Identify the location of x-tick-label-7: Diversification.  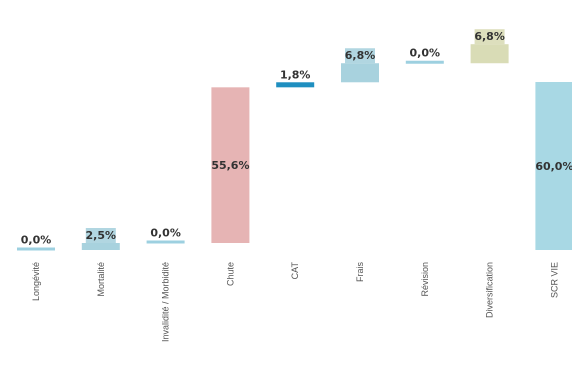
(490, 290).